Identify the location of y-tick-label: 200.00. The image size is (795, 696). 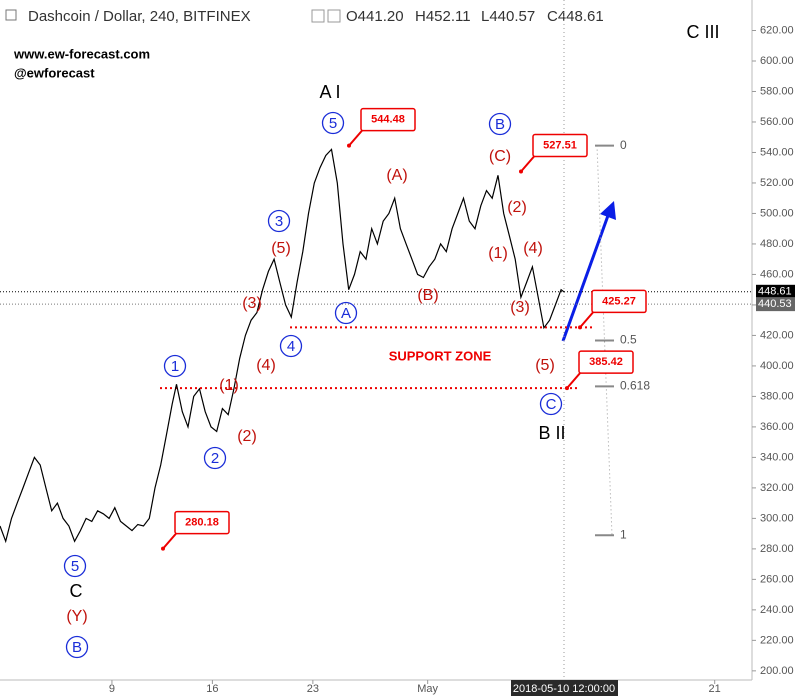
(777, 671).